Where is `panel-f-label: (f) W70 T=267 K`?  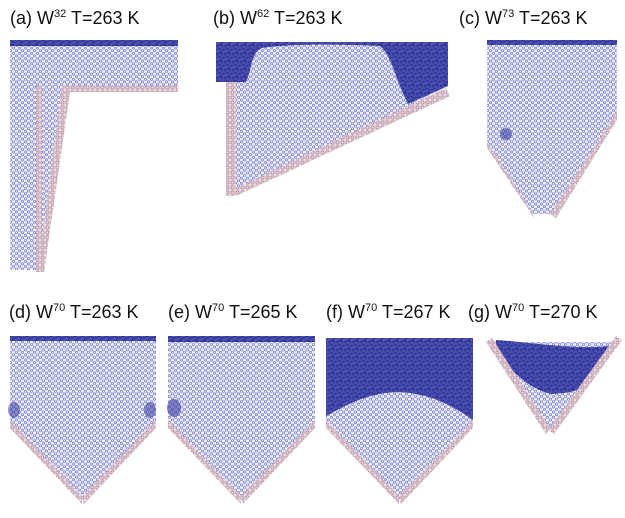 panel-f-label: (f) W70 T=267 K is located at coordinates (388, 312).